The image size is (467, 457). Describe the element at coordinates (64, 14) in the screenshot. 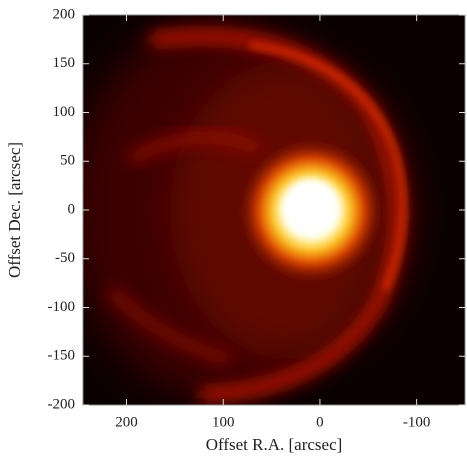

I see `y-tick-label: 200` at that location.